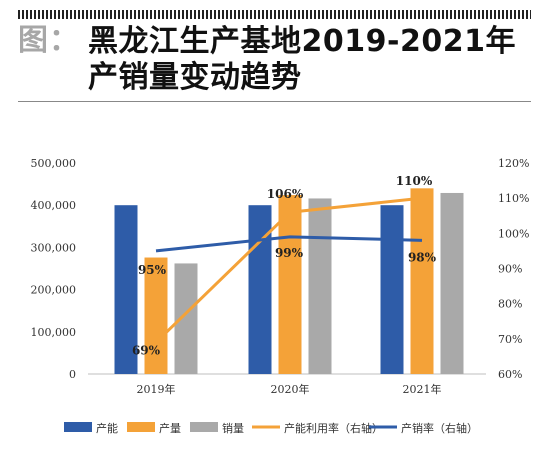  I want to click on right-axis-tick-label: 110%, so click(513, 198).